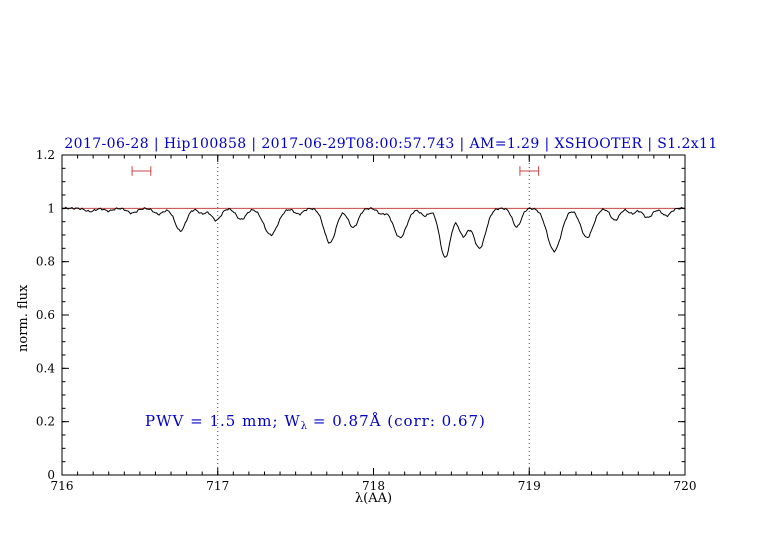 The image size is (782, 542). What do you see at coordinates (217, 486) in the screenshot?
I see `x-tick-label: 717` at bounding box center [217, 486].